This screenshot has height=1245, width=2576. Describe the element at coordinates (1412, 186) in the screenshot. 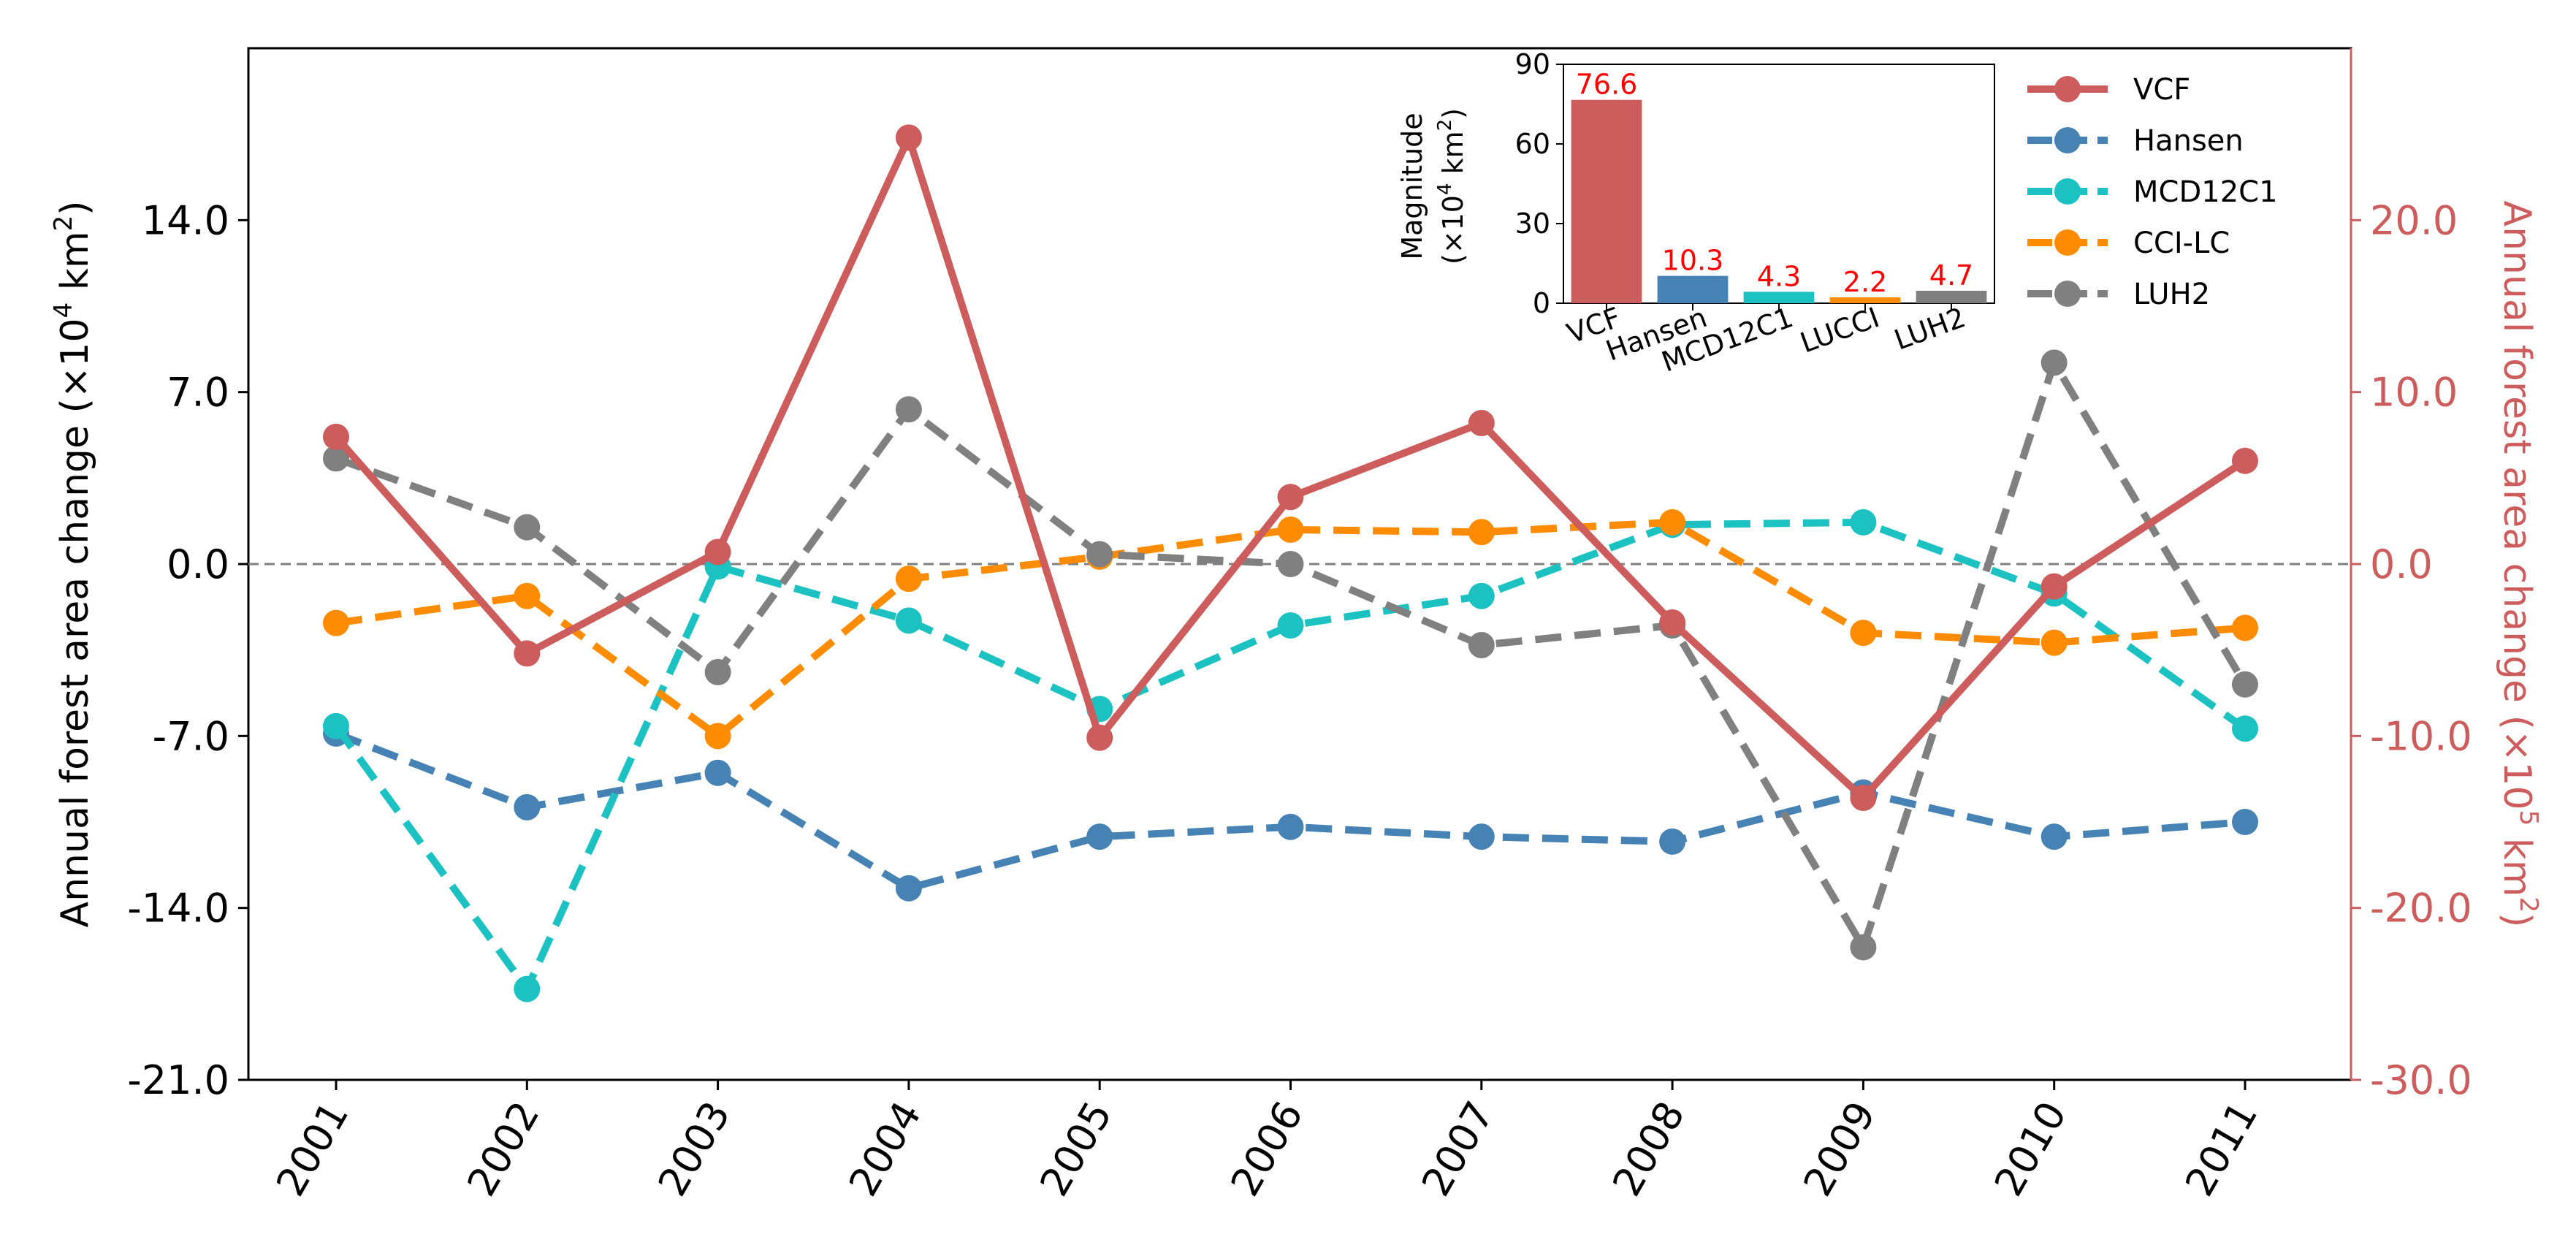

I see `inset-ylabel-line1: Magnitude` at that location.